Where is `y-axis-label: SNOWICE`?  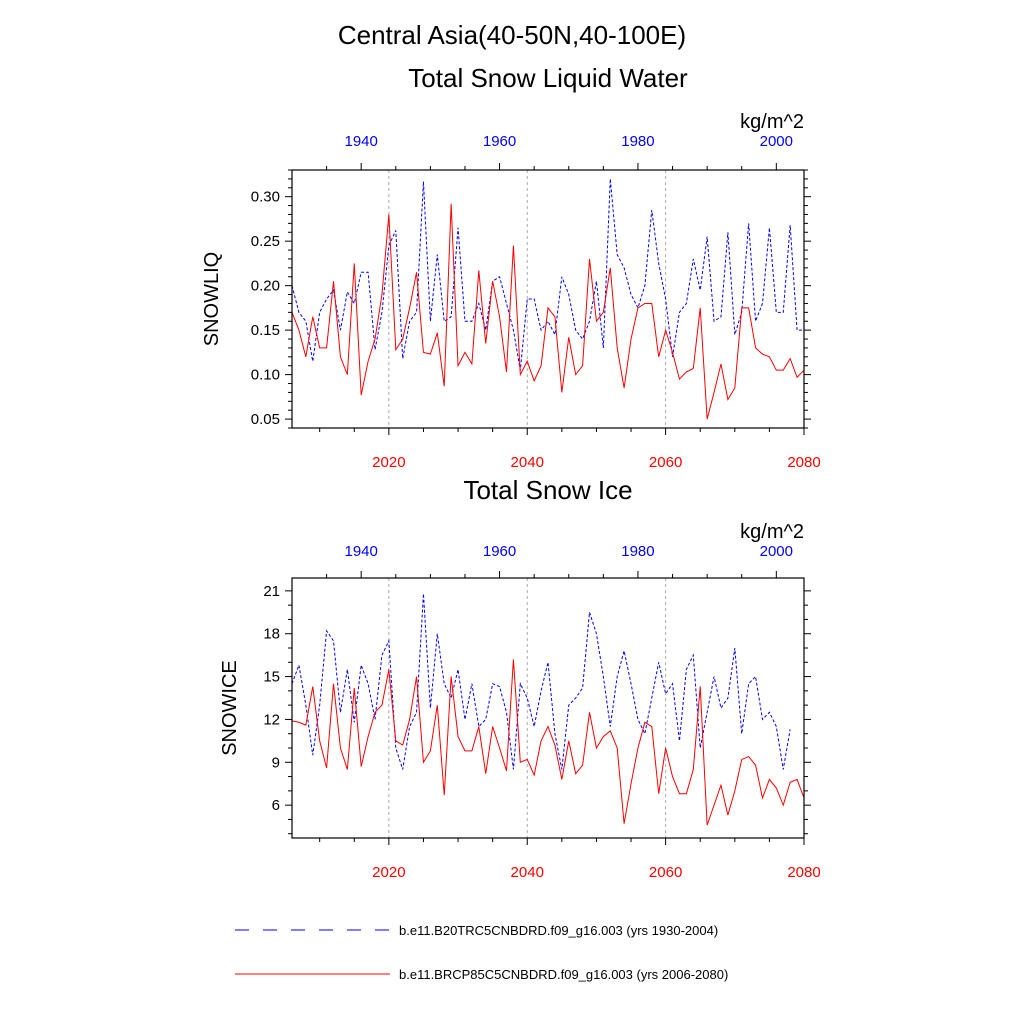 y-axis-label: SNOWICE is located at coordinates (230, 708).